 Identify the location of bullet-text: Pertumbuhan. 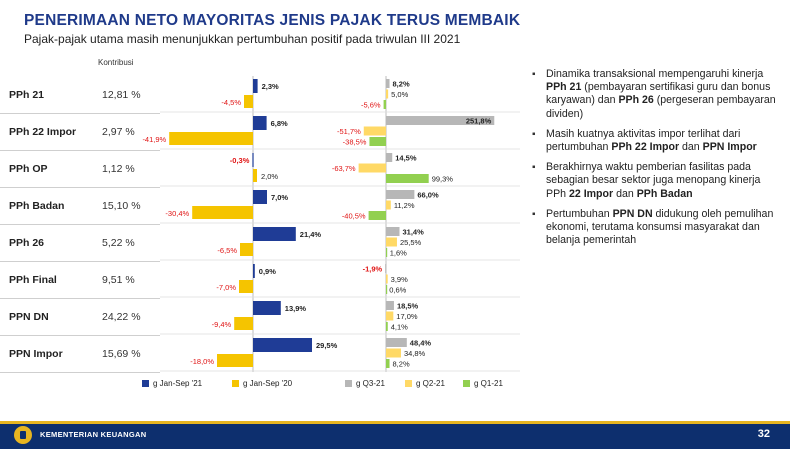
(579, 213).